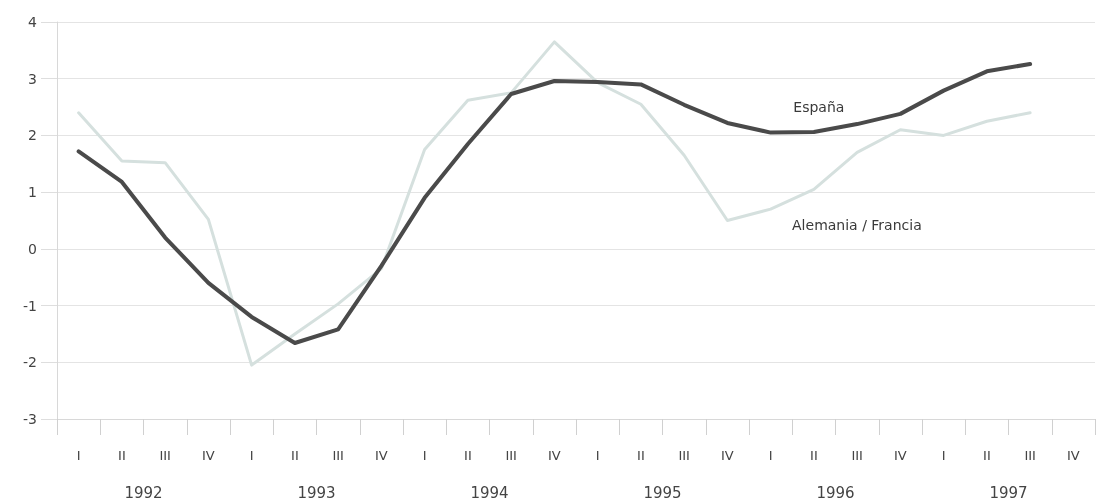 This screenshot has width=1102, height=502. I want to click on y-tick-label: 4, so click(33, 22).